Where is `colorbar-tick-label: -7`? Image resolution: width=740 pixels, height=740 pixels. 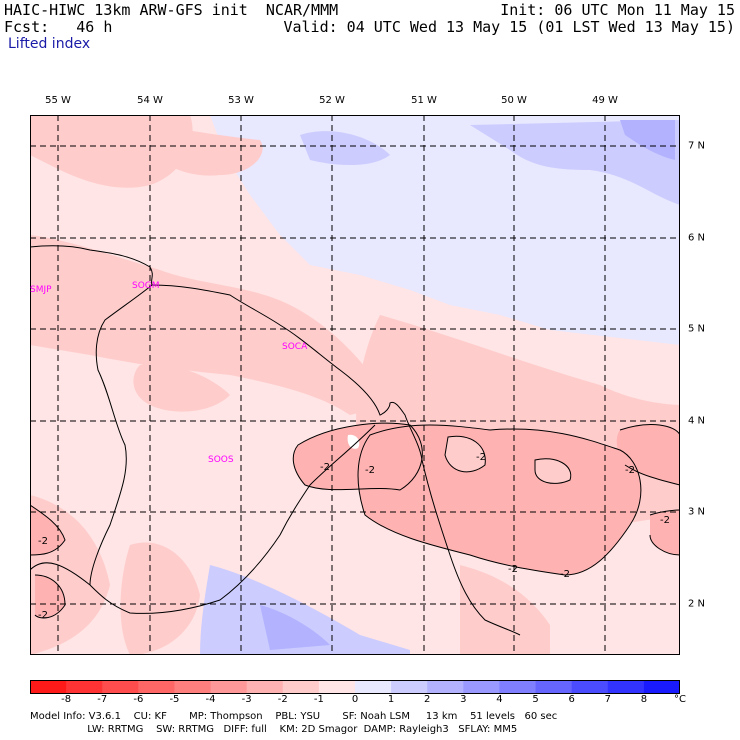 colorbar-tick-label: -7 is located at coordinates (102, 699).